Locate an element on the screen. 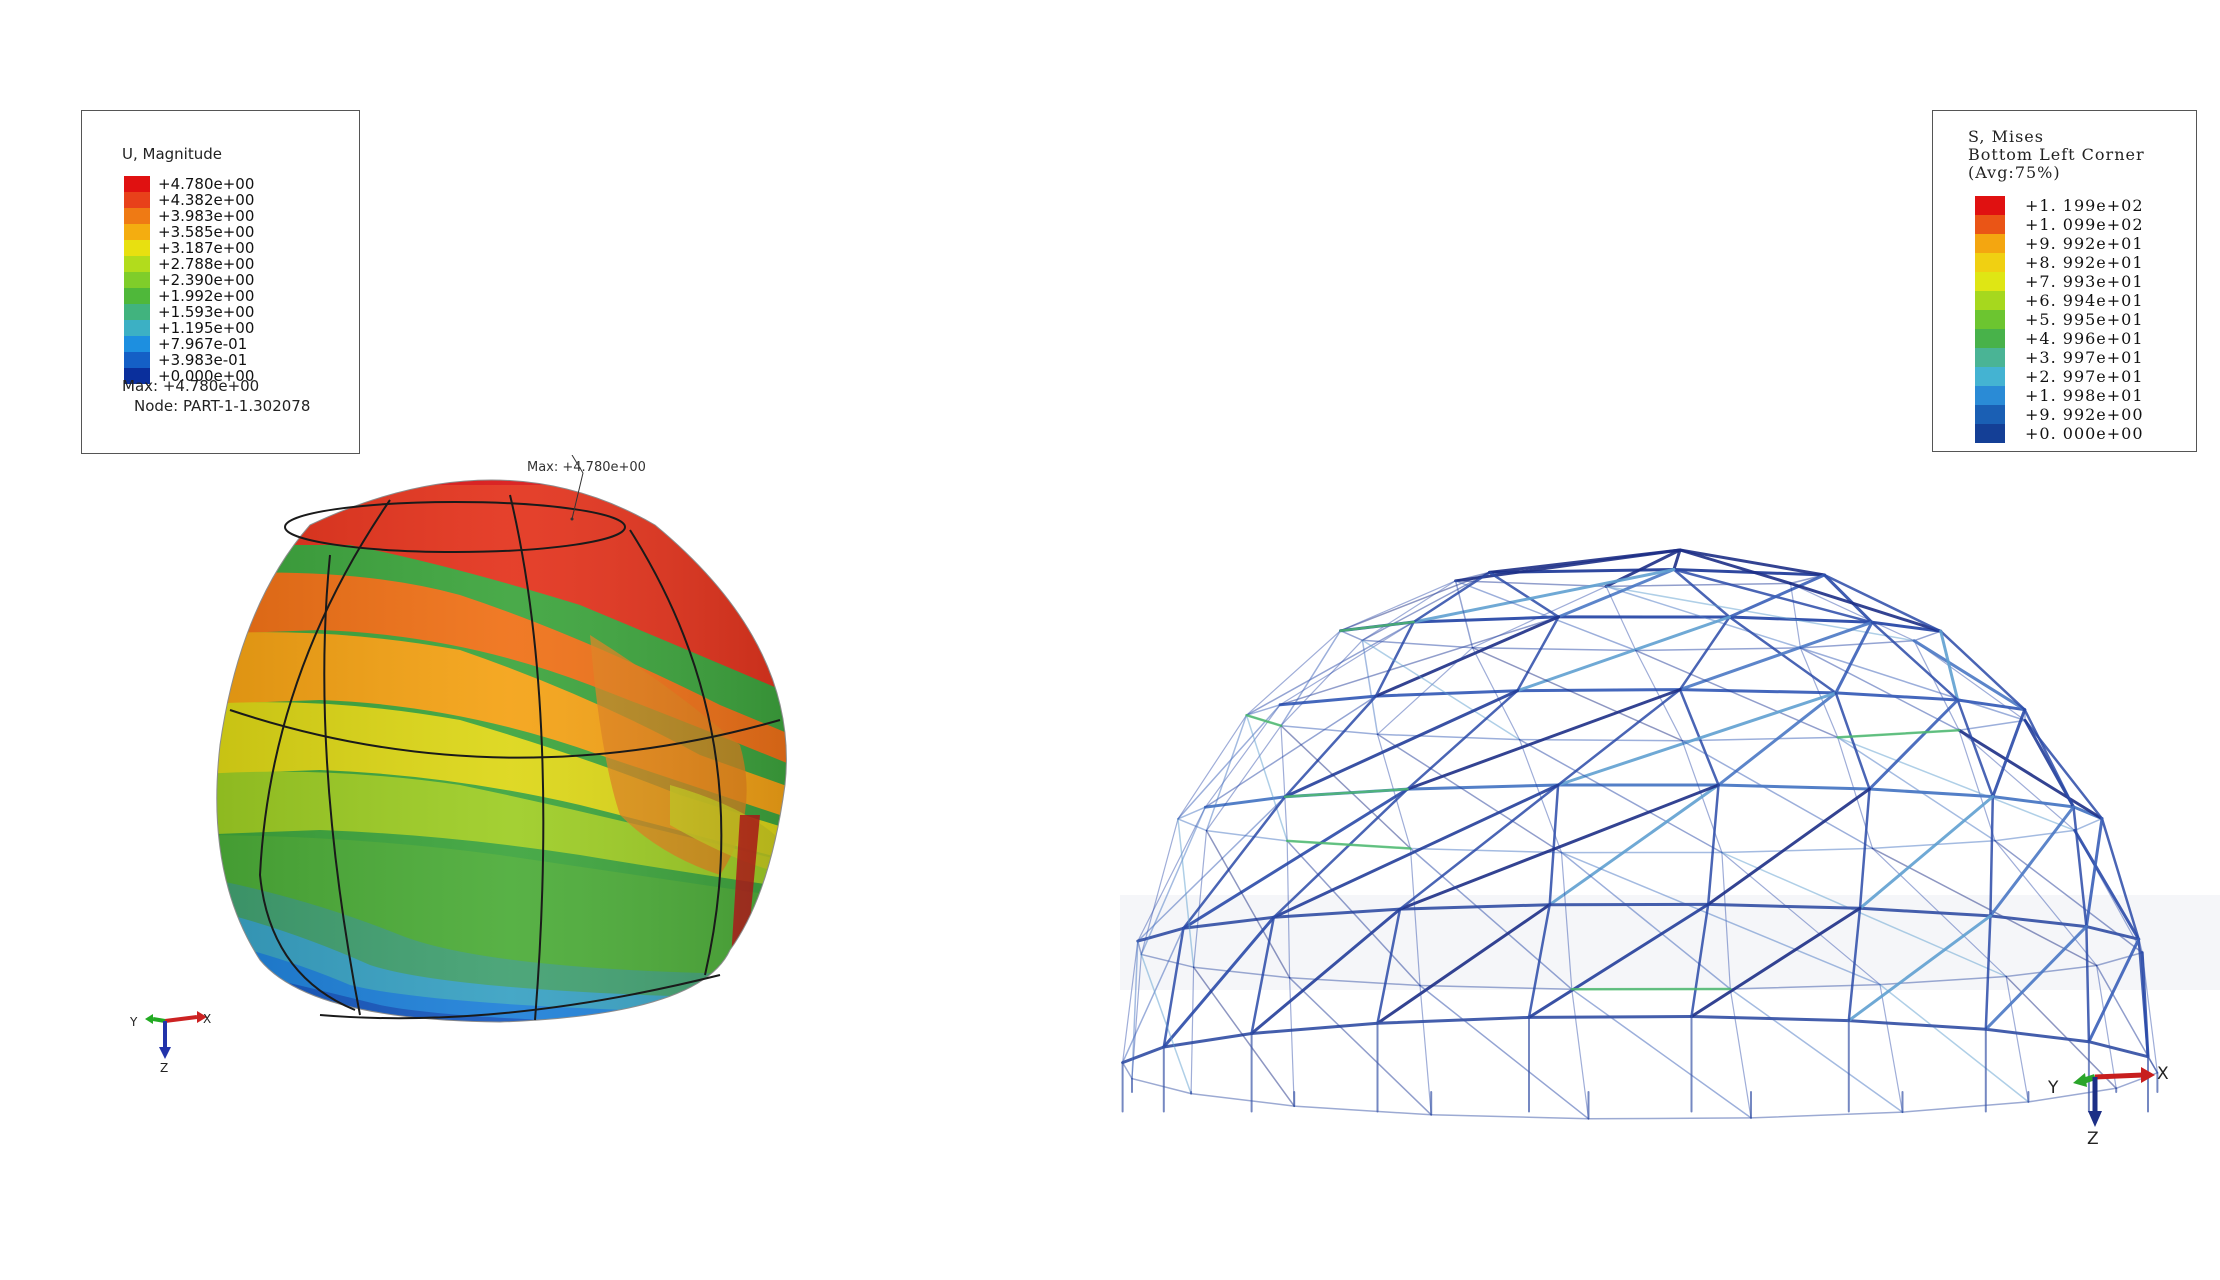 This screenshot has height=1280, width=2220. legend-entry: +1.992e+00 is located at coordinates (189, 296).